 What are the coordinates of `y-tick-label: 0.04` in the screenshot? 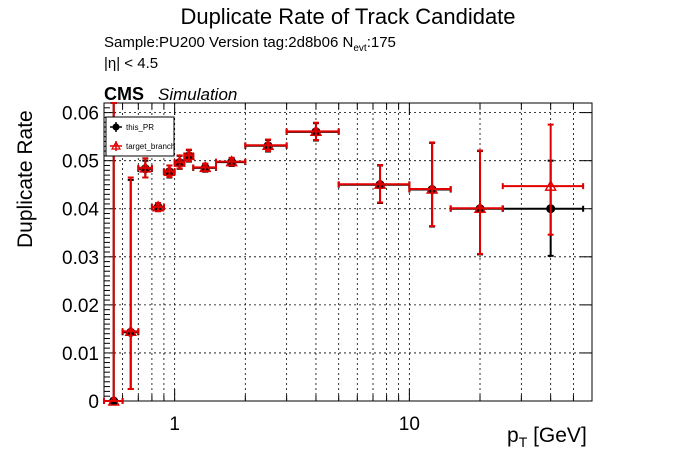 It's located at (80, 210).